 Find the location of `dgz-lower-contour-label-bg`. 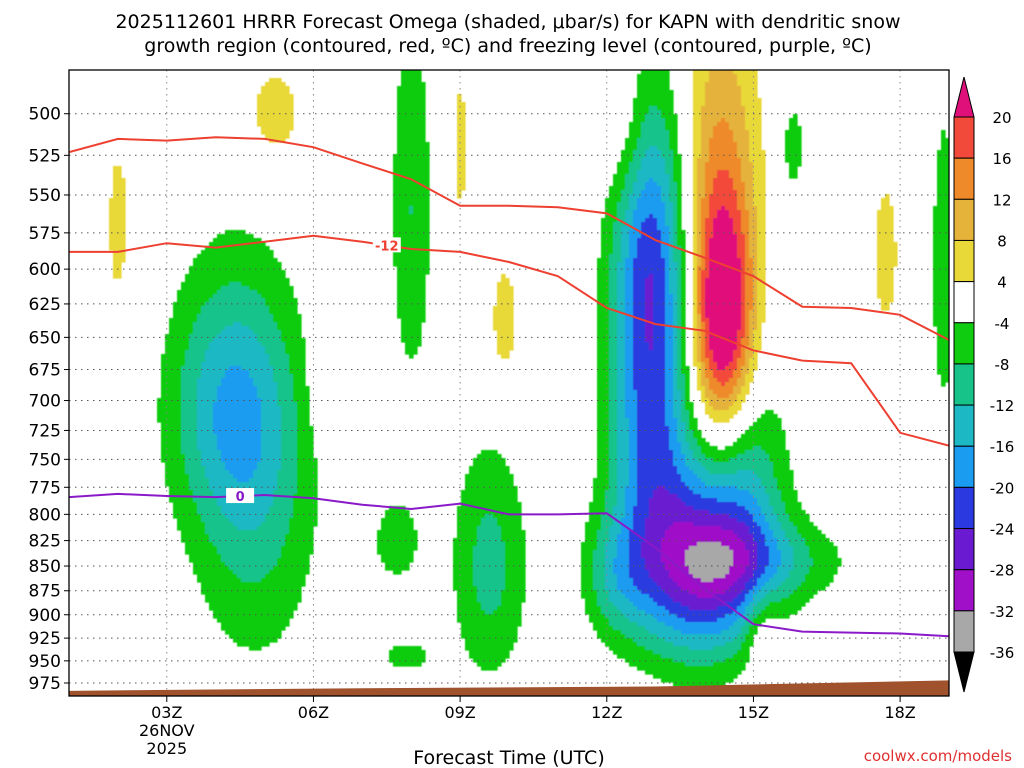

dgz-lower-contour-label-bg is located at coordinates (386, 245).